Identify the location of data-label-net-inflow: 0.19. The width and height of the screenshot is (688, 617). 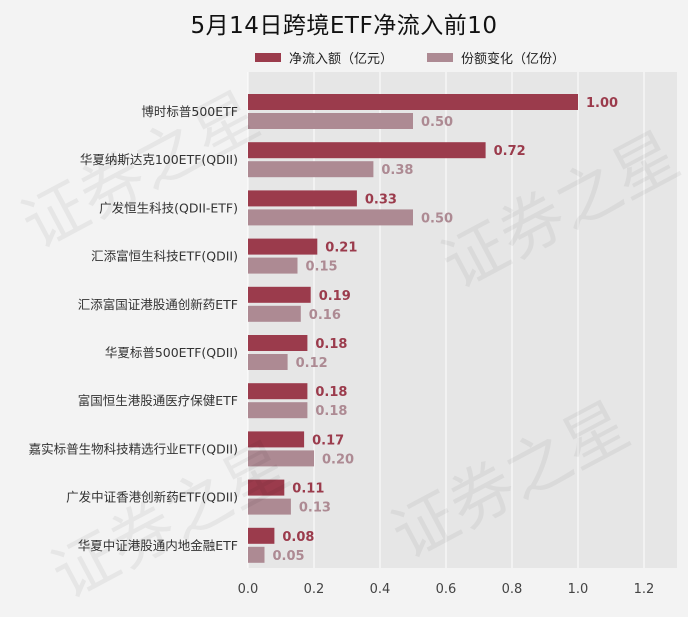
(335, 296).